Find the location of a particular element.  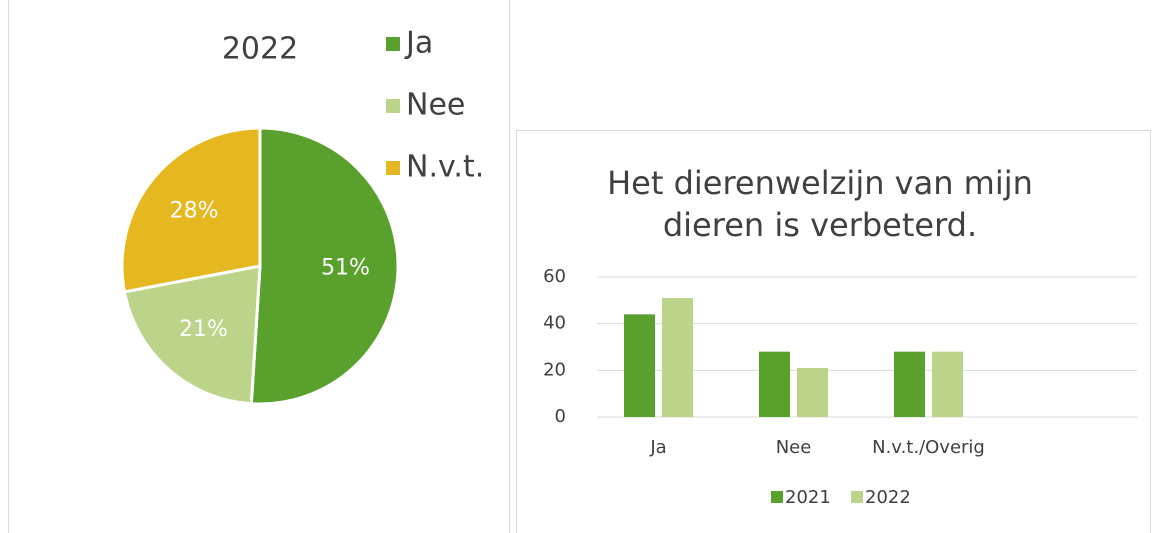

legend-label: N.v.t. is located at coordinates (445, 167).